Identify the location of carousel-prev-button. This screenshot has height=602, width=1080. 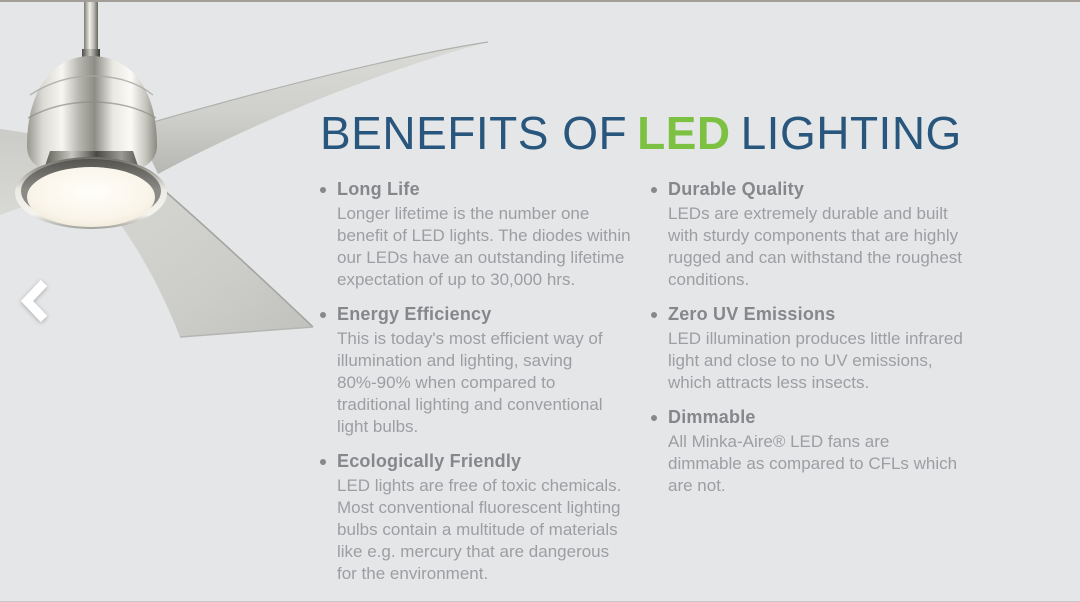
(35, 302).